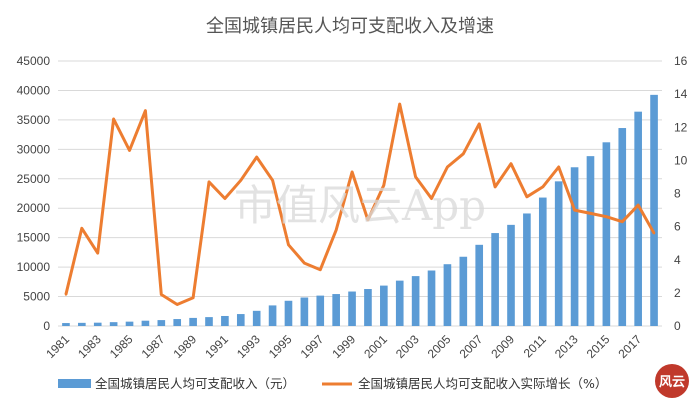 The image size is (700, 410). I want to click on bar-2013, so click(574, 246).